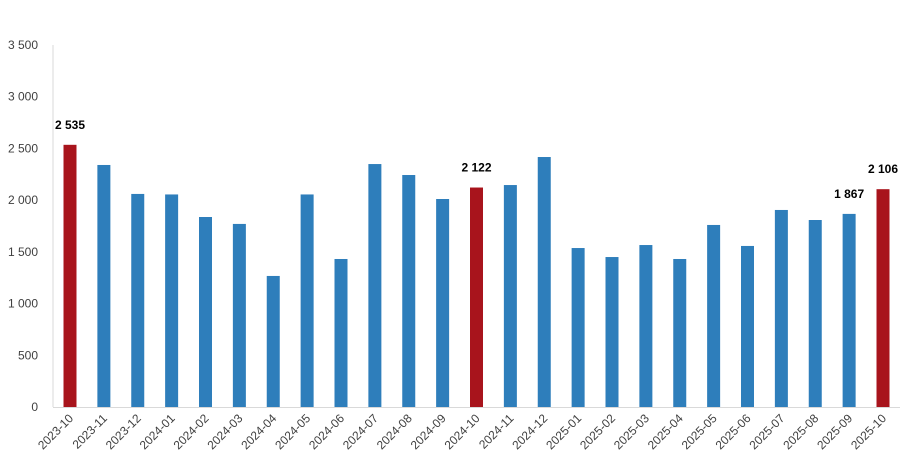 The width and height of the screenshot is (900, 475). What do you see at coordinates (34, 407) in the screenshot?
I see `y-tick-label: 0` at bounding box center [34, 407].